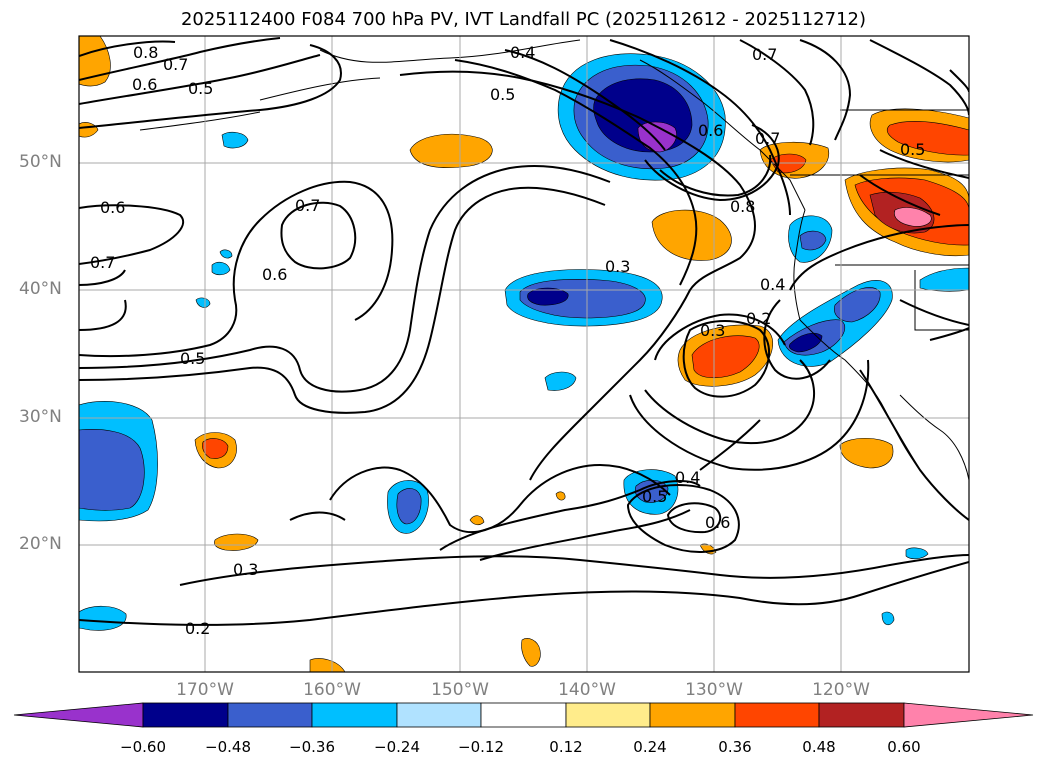 Image resolution: width=1047 pixels, height=765 pixels. I want to click on colorbar-tick-label: 0.36, so click(735, 747).